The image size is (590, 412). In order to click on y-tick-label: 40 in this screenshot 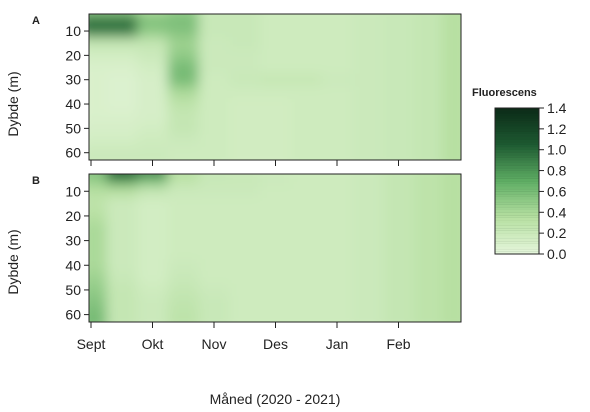, I will do `click(73, 104)`.